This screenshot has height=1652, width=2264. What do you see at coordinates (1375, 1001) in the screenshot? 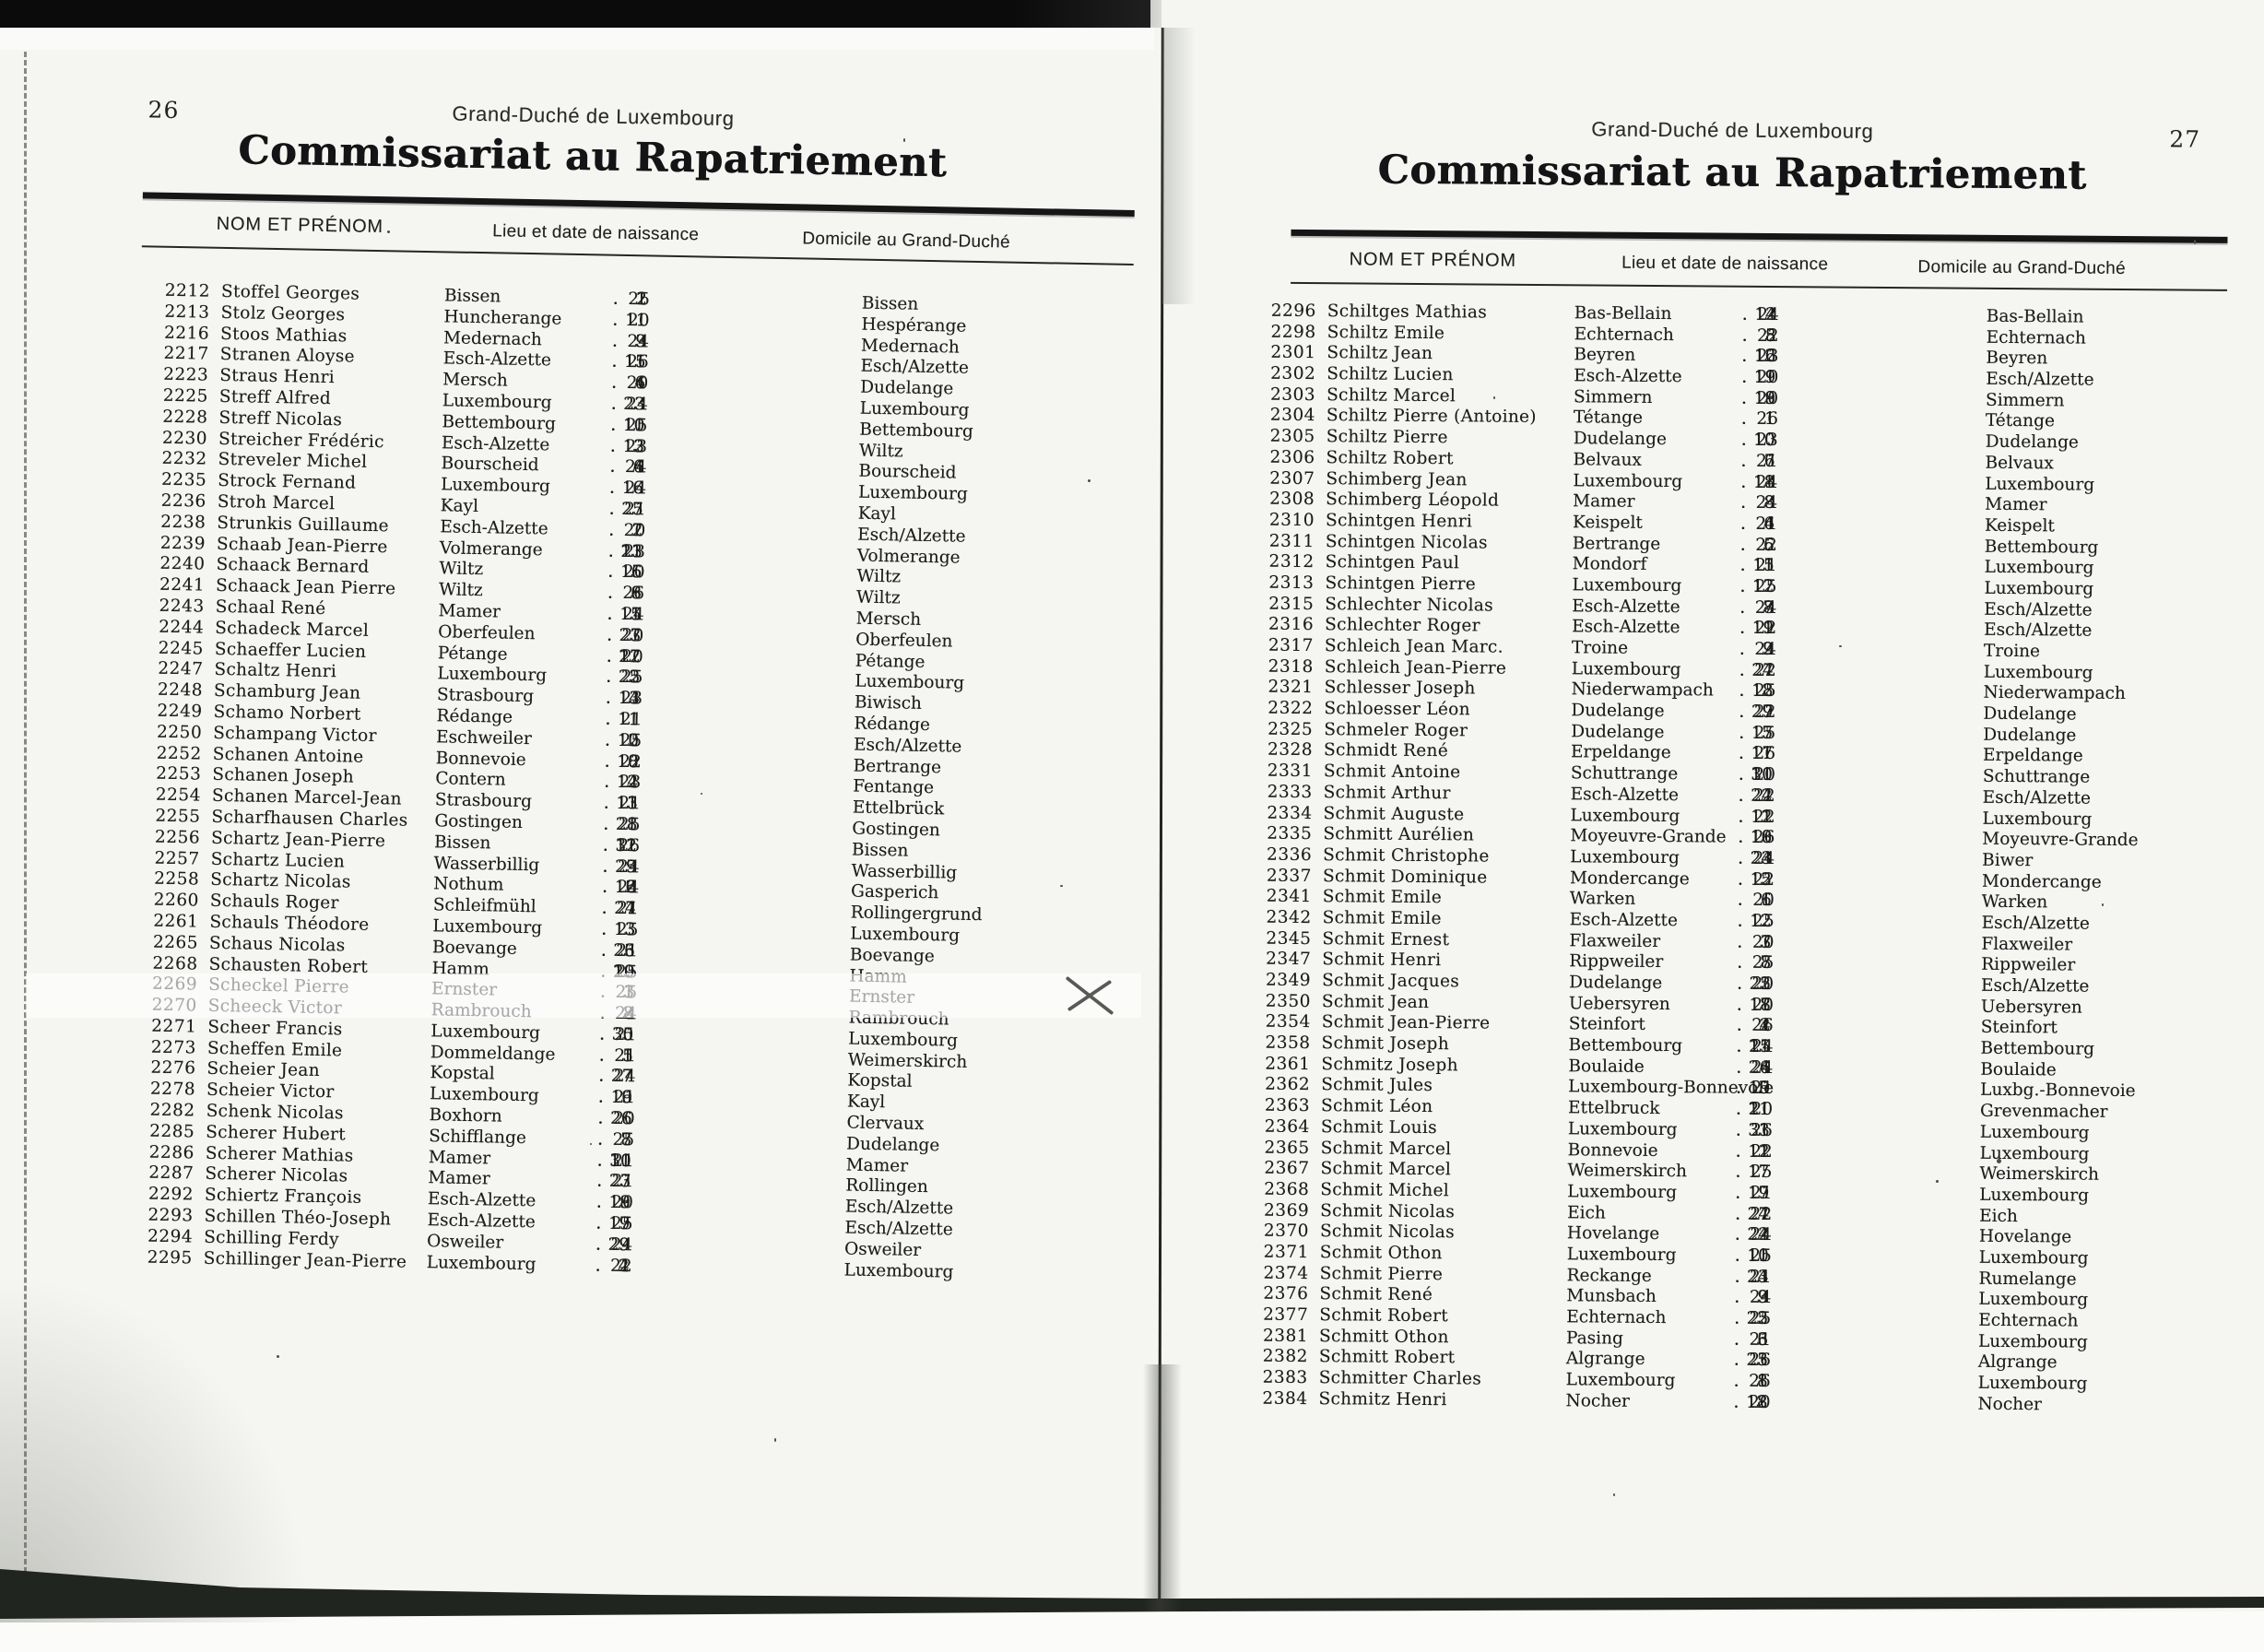
I see `row-name: Schmit Jean` at bounding box center [1375, 1001].